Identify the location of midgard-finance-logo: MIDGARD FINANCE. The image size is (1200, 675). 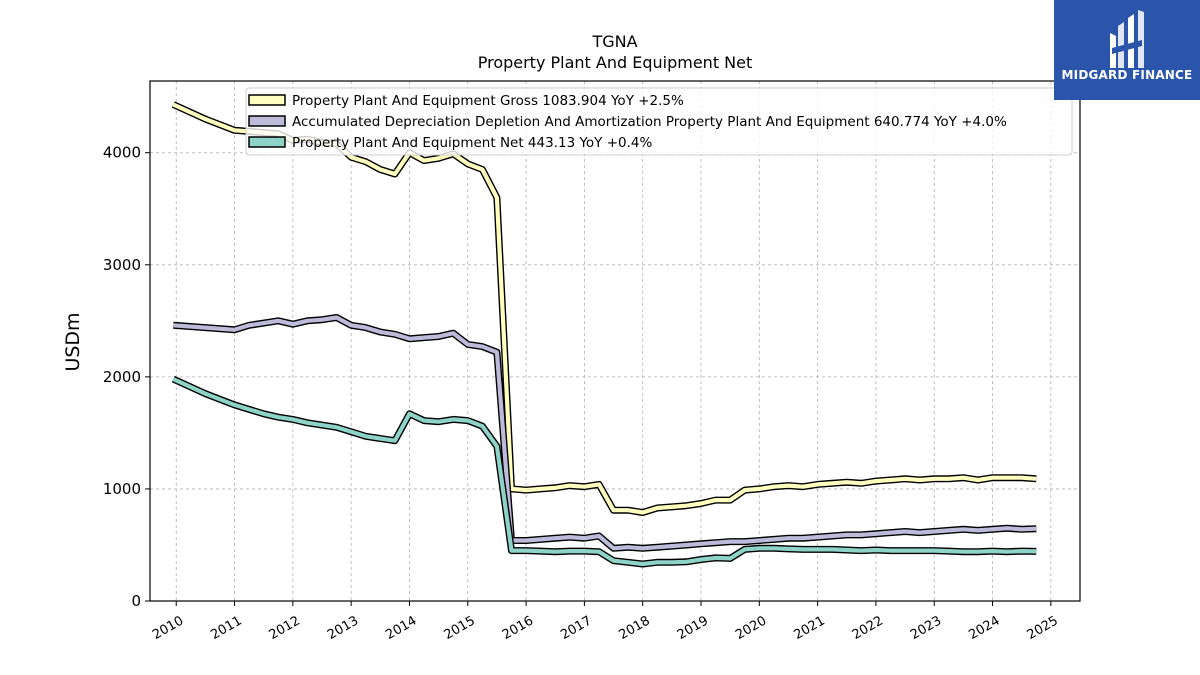
(1127, 50).